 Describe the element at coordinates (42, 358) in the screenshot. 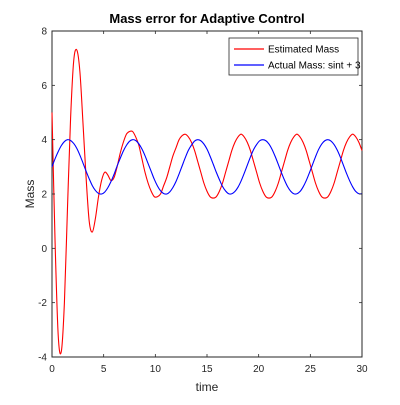

I see `y-tick-label: -4` at that location.